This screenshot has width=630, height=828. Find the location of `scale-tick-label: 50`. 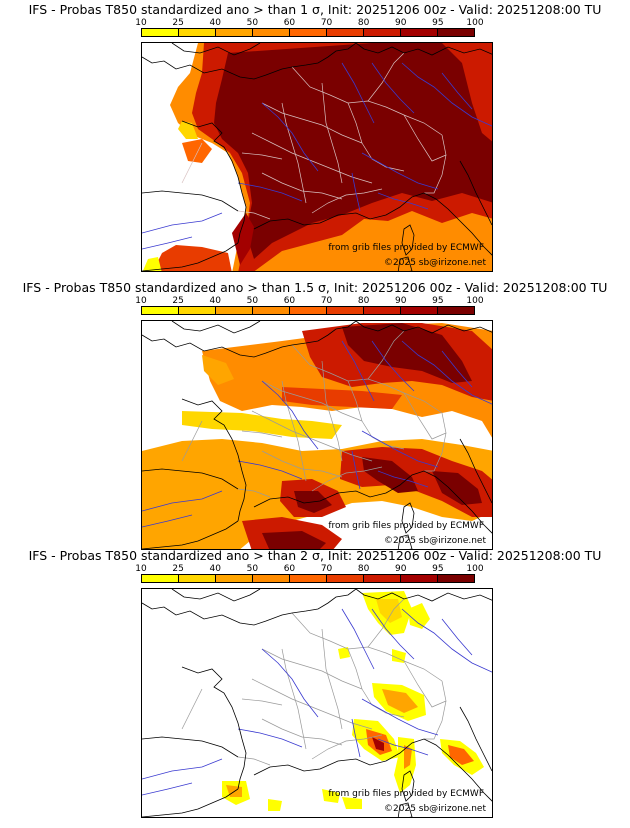

scale-tick-label: 50 is located at coordinates (252, 569).